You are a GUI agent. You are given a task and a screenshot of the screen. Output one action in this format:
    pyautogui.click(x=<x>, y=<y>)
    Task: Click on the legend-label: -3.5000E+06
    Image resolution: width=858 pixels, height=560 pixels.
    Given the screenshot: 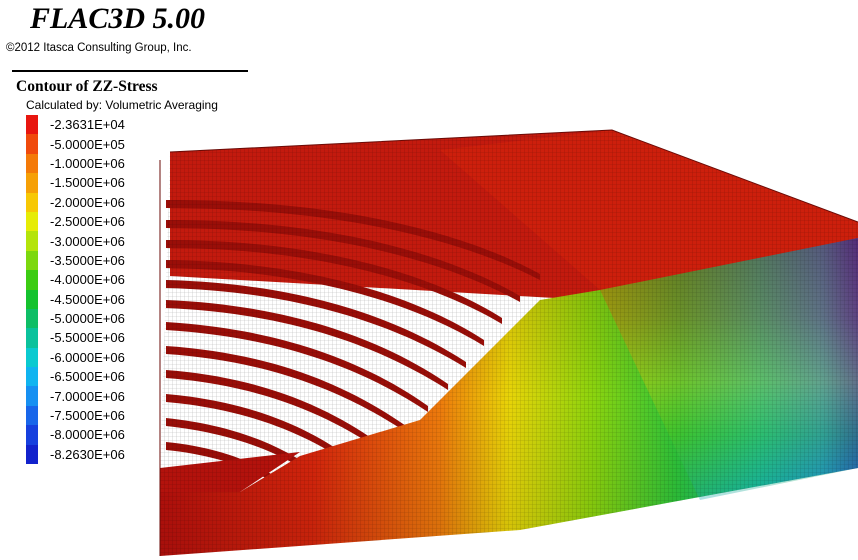 What is the action you would take?
    pyautogui.click(x=87, y=260)
    